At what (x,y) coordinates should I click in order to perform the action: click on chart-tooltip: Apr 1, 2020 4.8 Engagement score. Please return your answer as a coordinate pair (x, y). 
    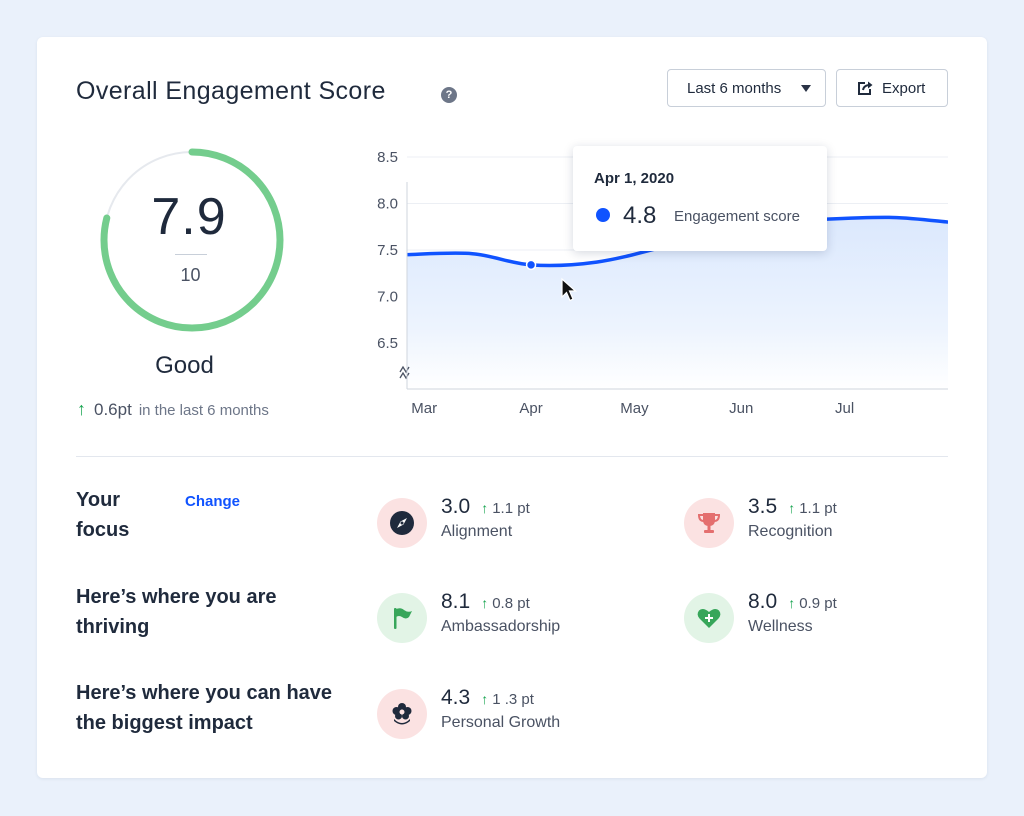
    Looking at the image, I should click on (700, 198).